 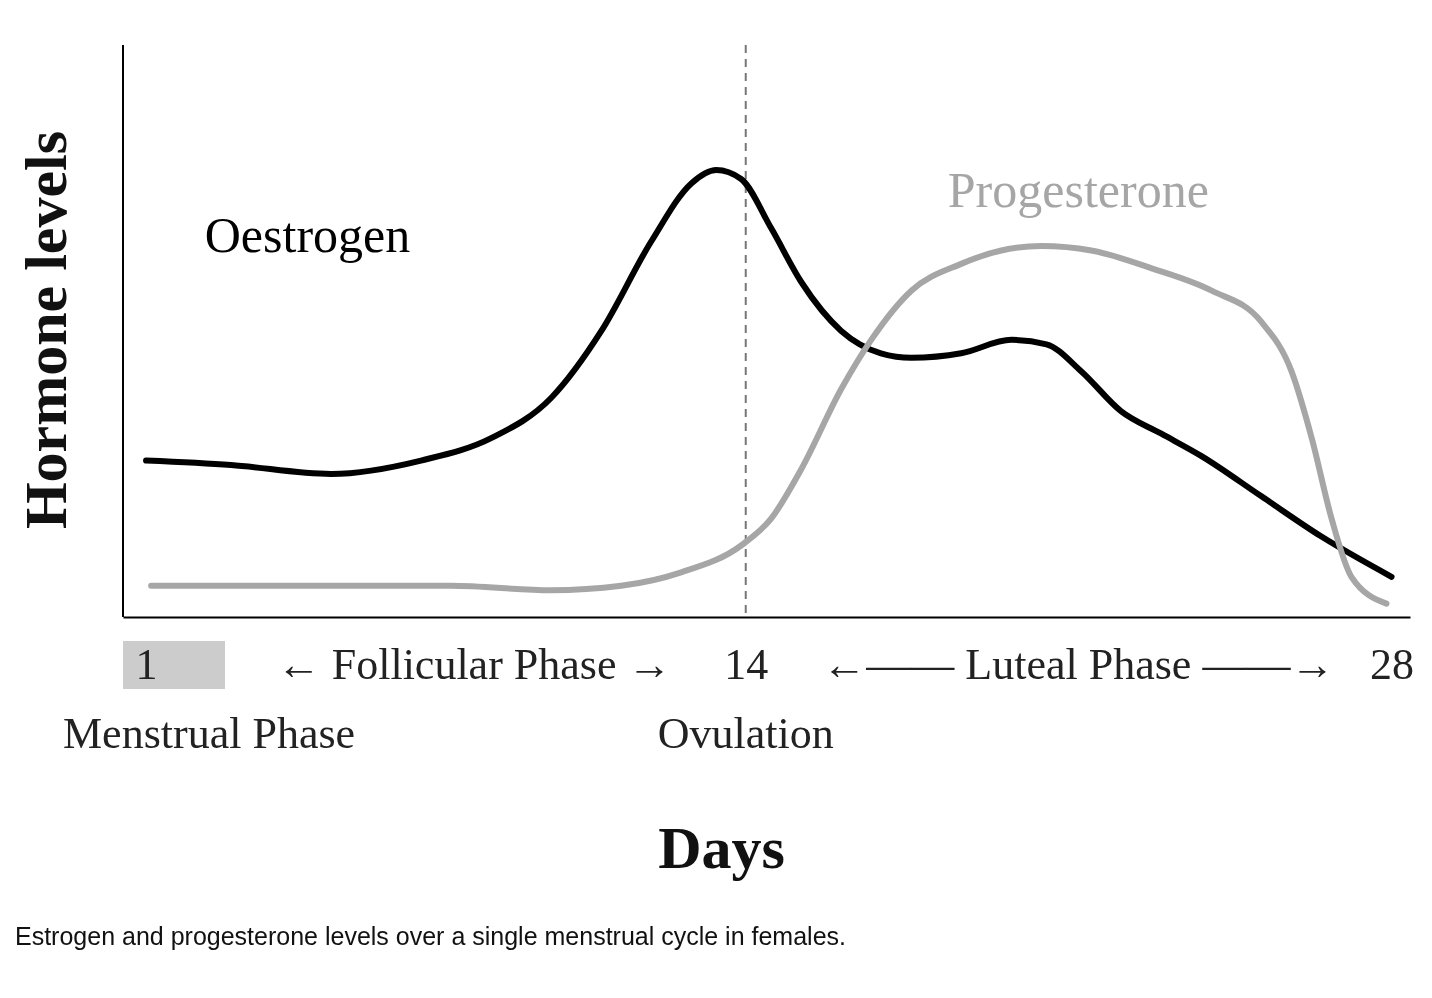 I want to click on x-tick-label: 28, so click(x=1392, y=664).